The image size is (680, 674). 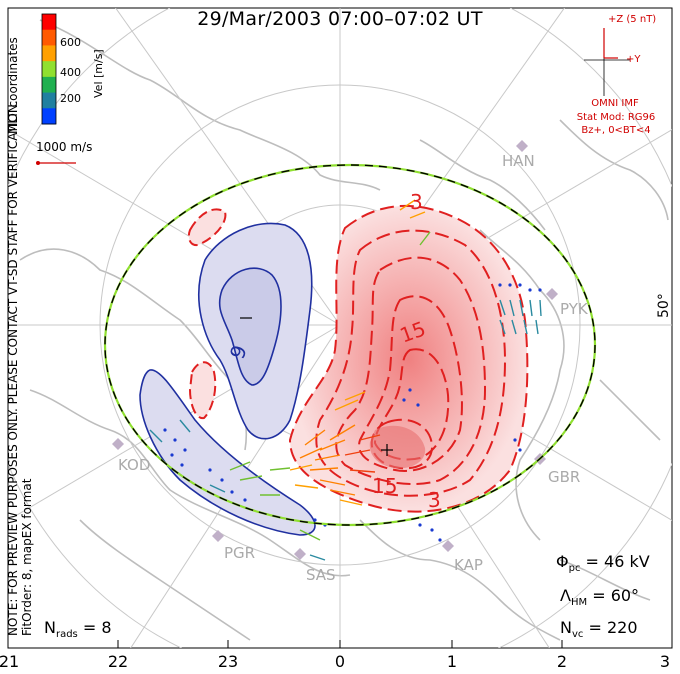 What do you see at coordinates (615, 561) in the screenshot?
I see `stat-phi-value: = 46 kV` at bounding box center [615, 561].